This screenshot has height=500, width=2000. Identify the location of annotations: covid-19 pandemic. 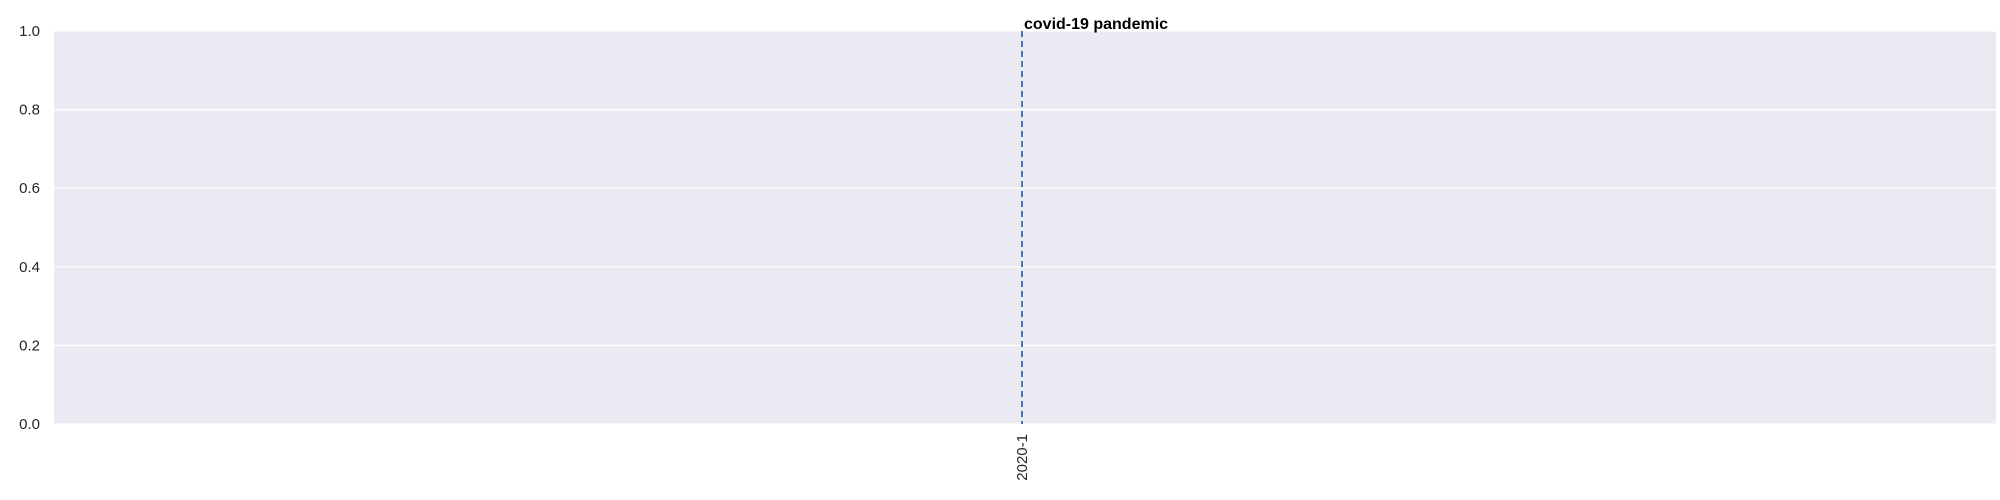
(1094, 220).